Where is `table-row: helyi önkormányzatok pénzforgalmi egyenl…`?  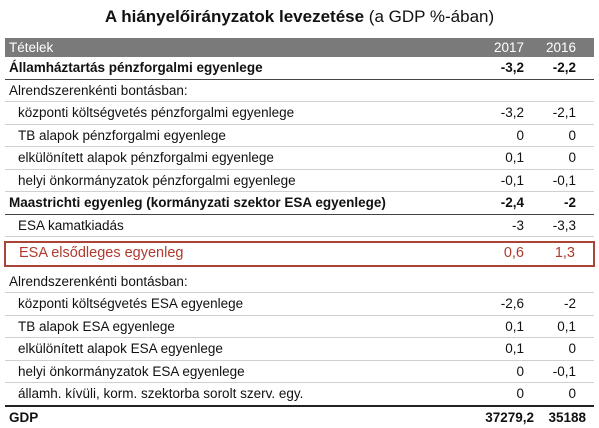 table-row: helyi önkormányzatok pénzforgalmi egyenl… is located at coordinates (299, 180).